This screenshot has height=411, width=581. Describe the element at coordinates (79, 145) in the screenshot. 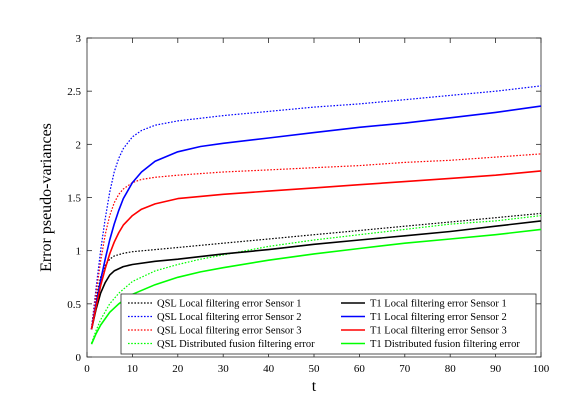

I see `y-tick-label: 2` at that location.